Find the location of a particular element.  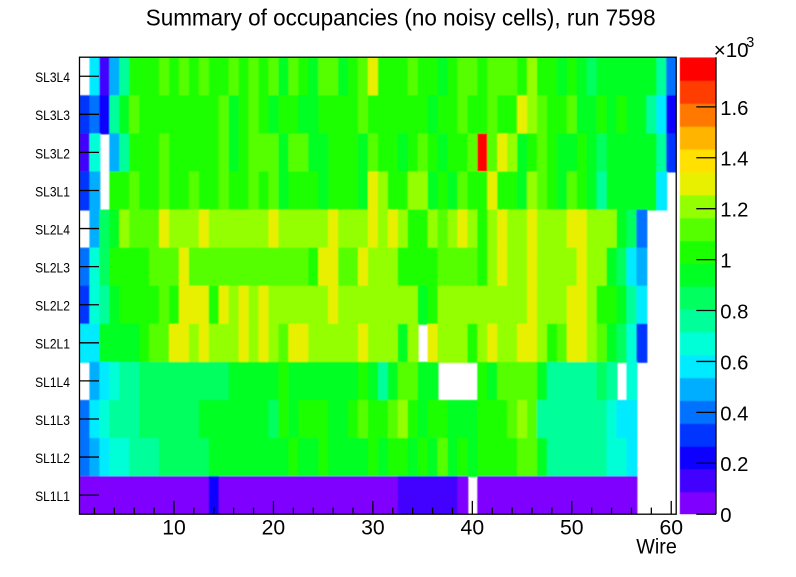

svg-text: 60 is located at coordinates (671, 527).